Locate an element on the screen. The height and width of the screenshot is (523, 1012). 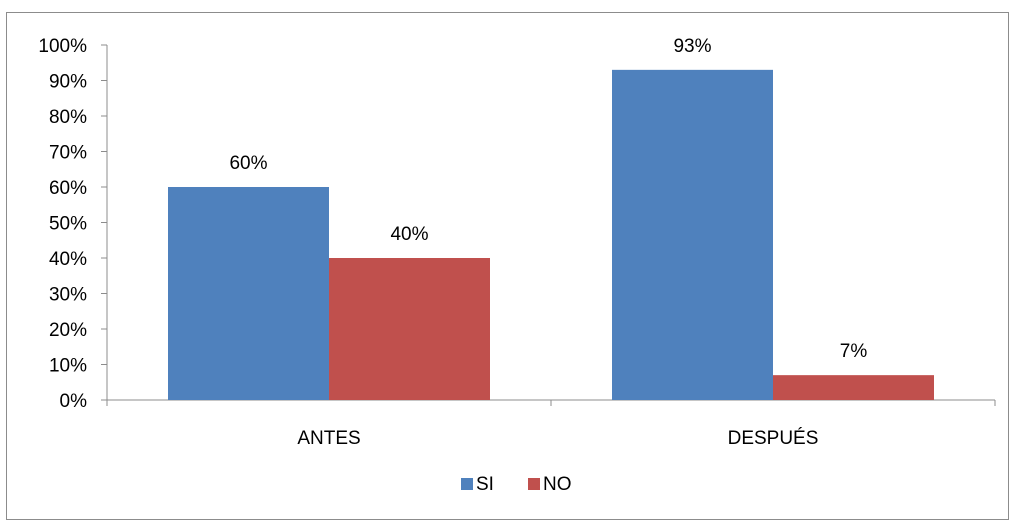
y-tick-label: 10% is located at coordinates (68, 366).